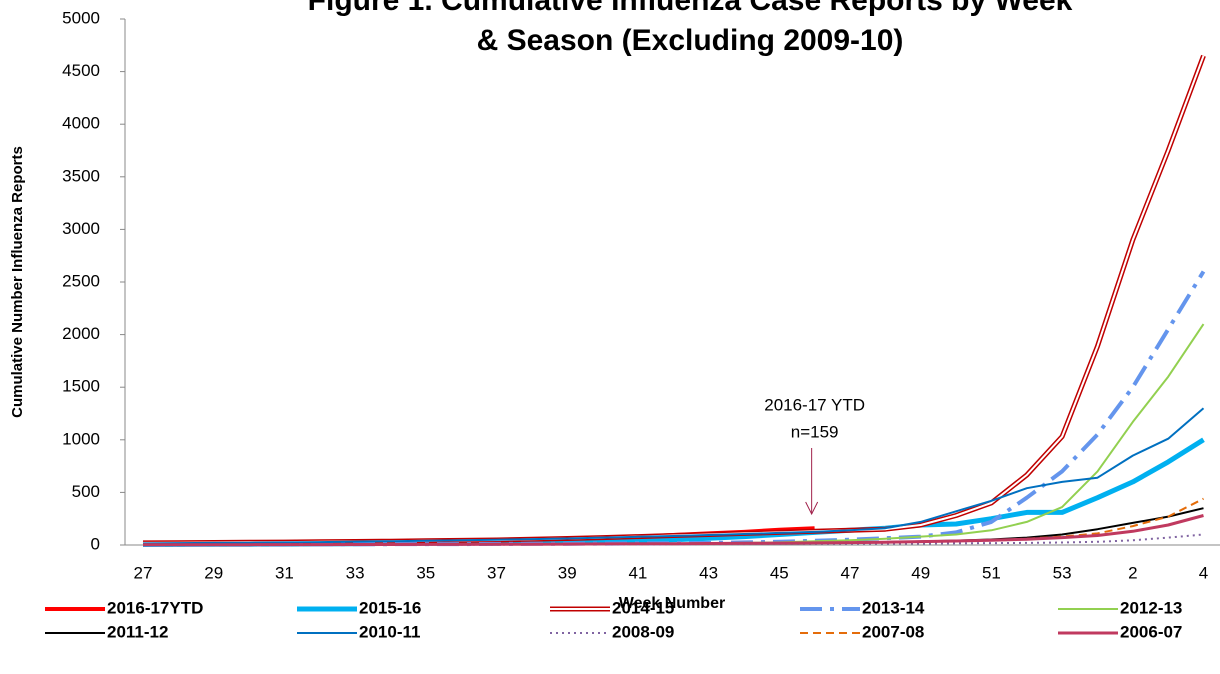 The image size is (1220, 674). What do you see at coordinates (812, 508) in the screenshot?
I see `annotation-arrowhead` at bounding box center [812, 508].